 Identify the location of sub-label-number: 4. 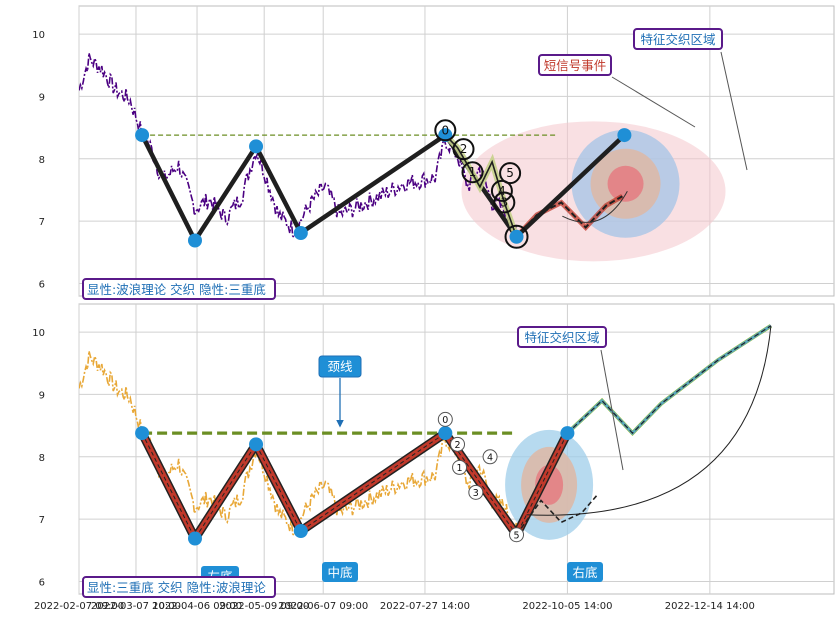
(490, 457).